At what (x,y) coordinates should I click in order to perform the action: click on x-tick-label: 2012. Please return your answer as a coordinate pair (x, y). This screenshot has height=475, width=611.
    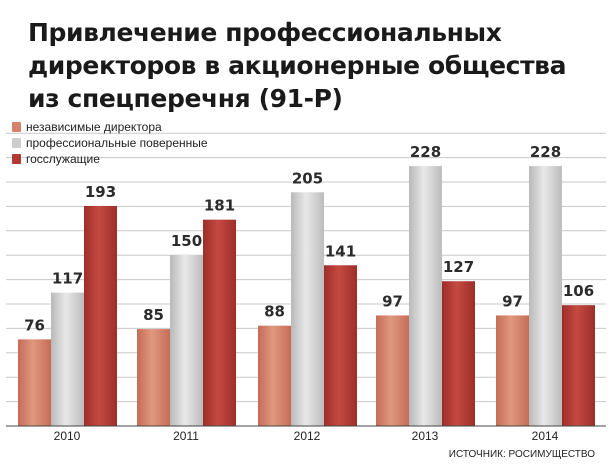
    Looking at the image, I should click on (307, 436).